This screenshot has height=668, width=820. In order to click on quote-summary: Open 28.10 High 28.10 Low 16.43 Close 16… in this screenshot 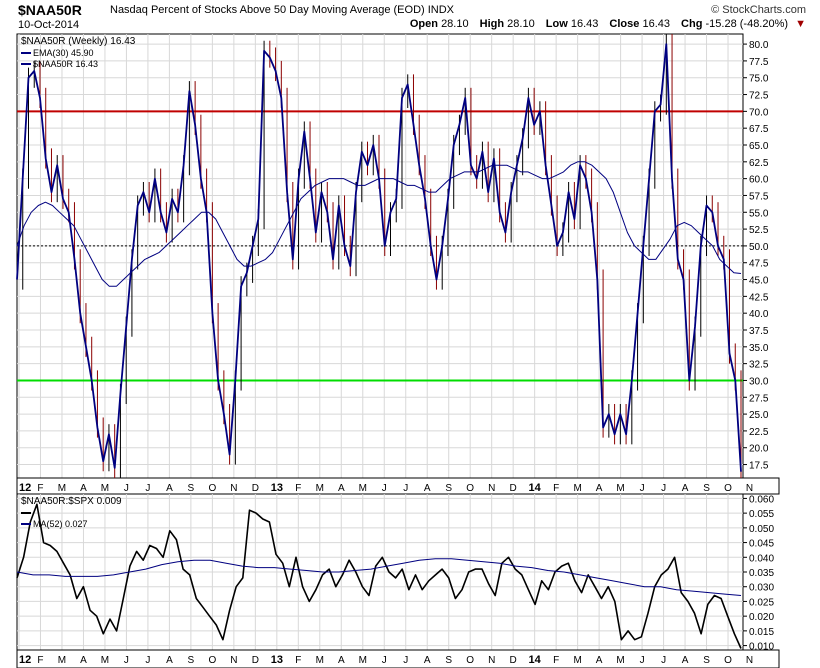, I will do `click(608, 24)`.